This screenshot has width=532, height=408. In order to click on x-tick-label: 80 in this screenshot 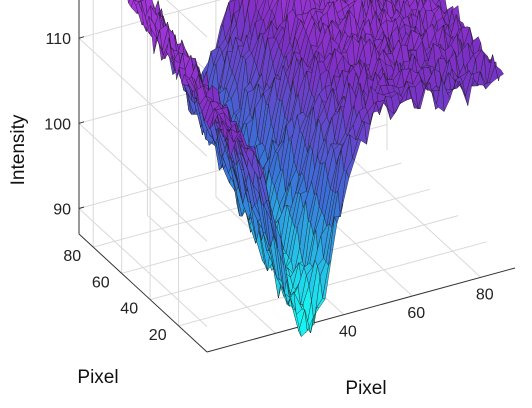, I will do `click(485, 294)`.